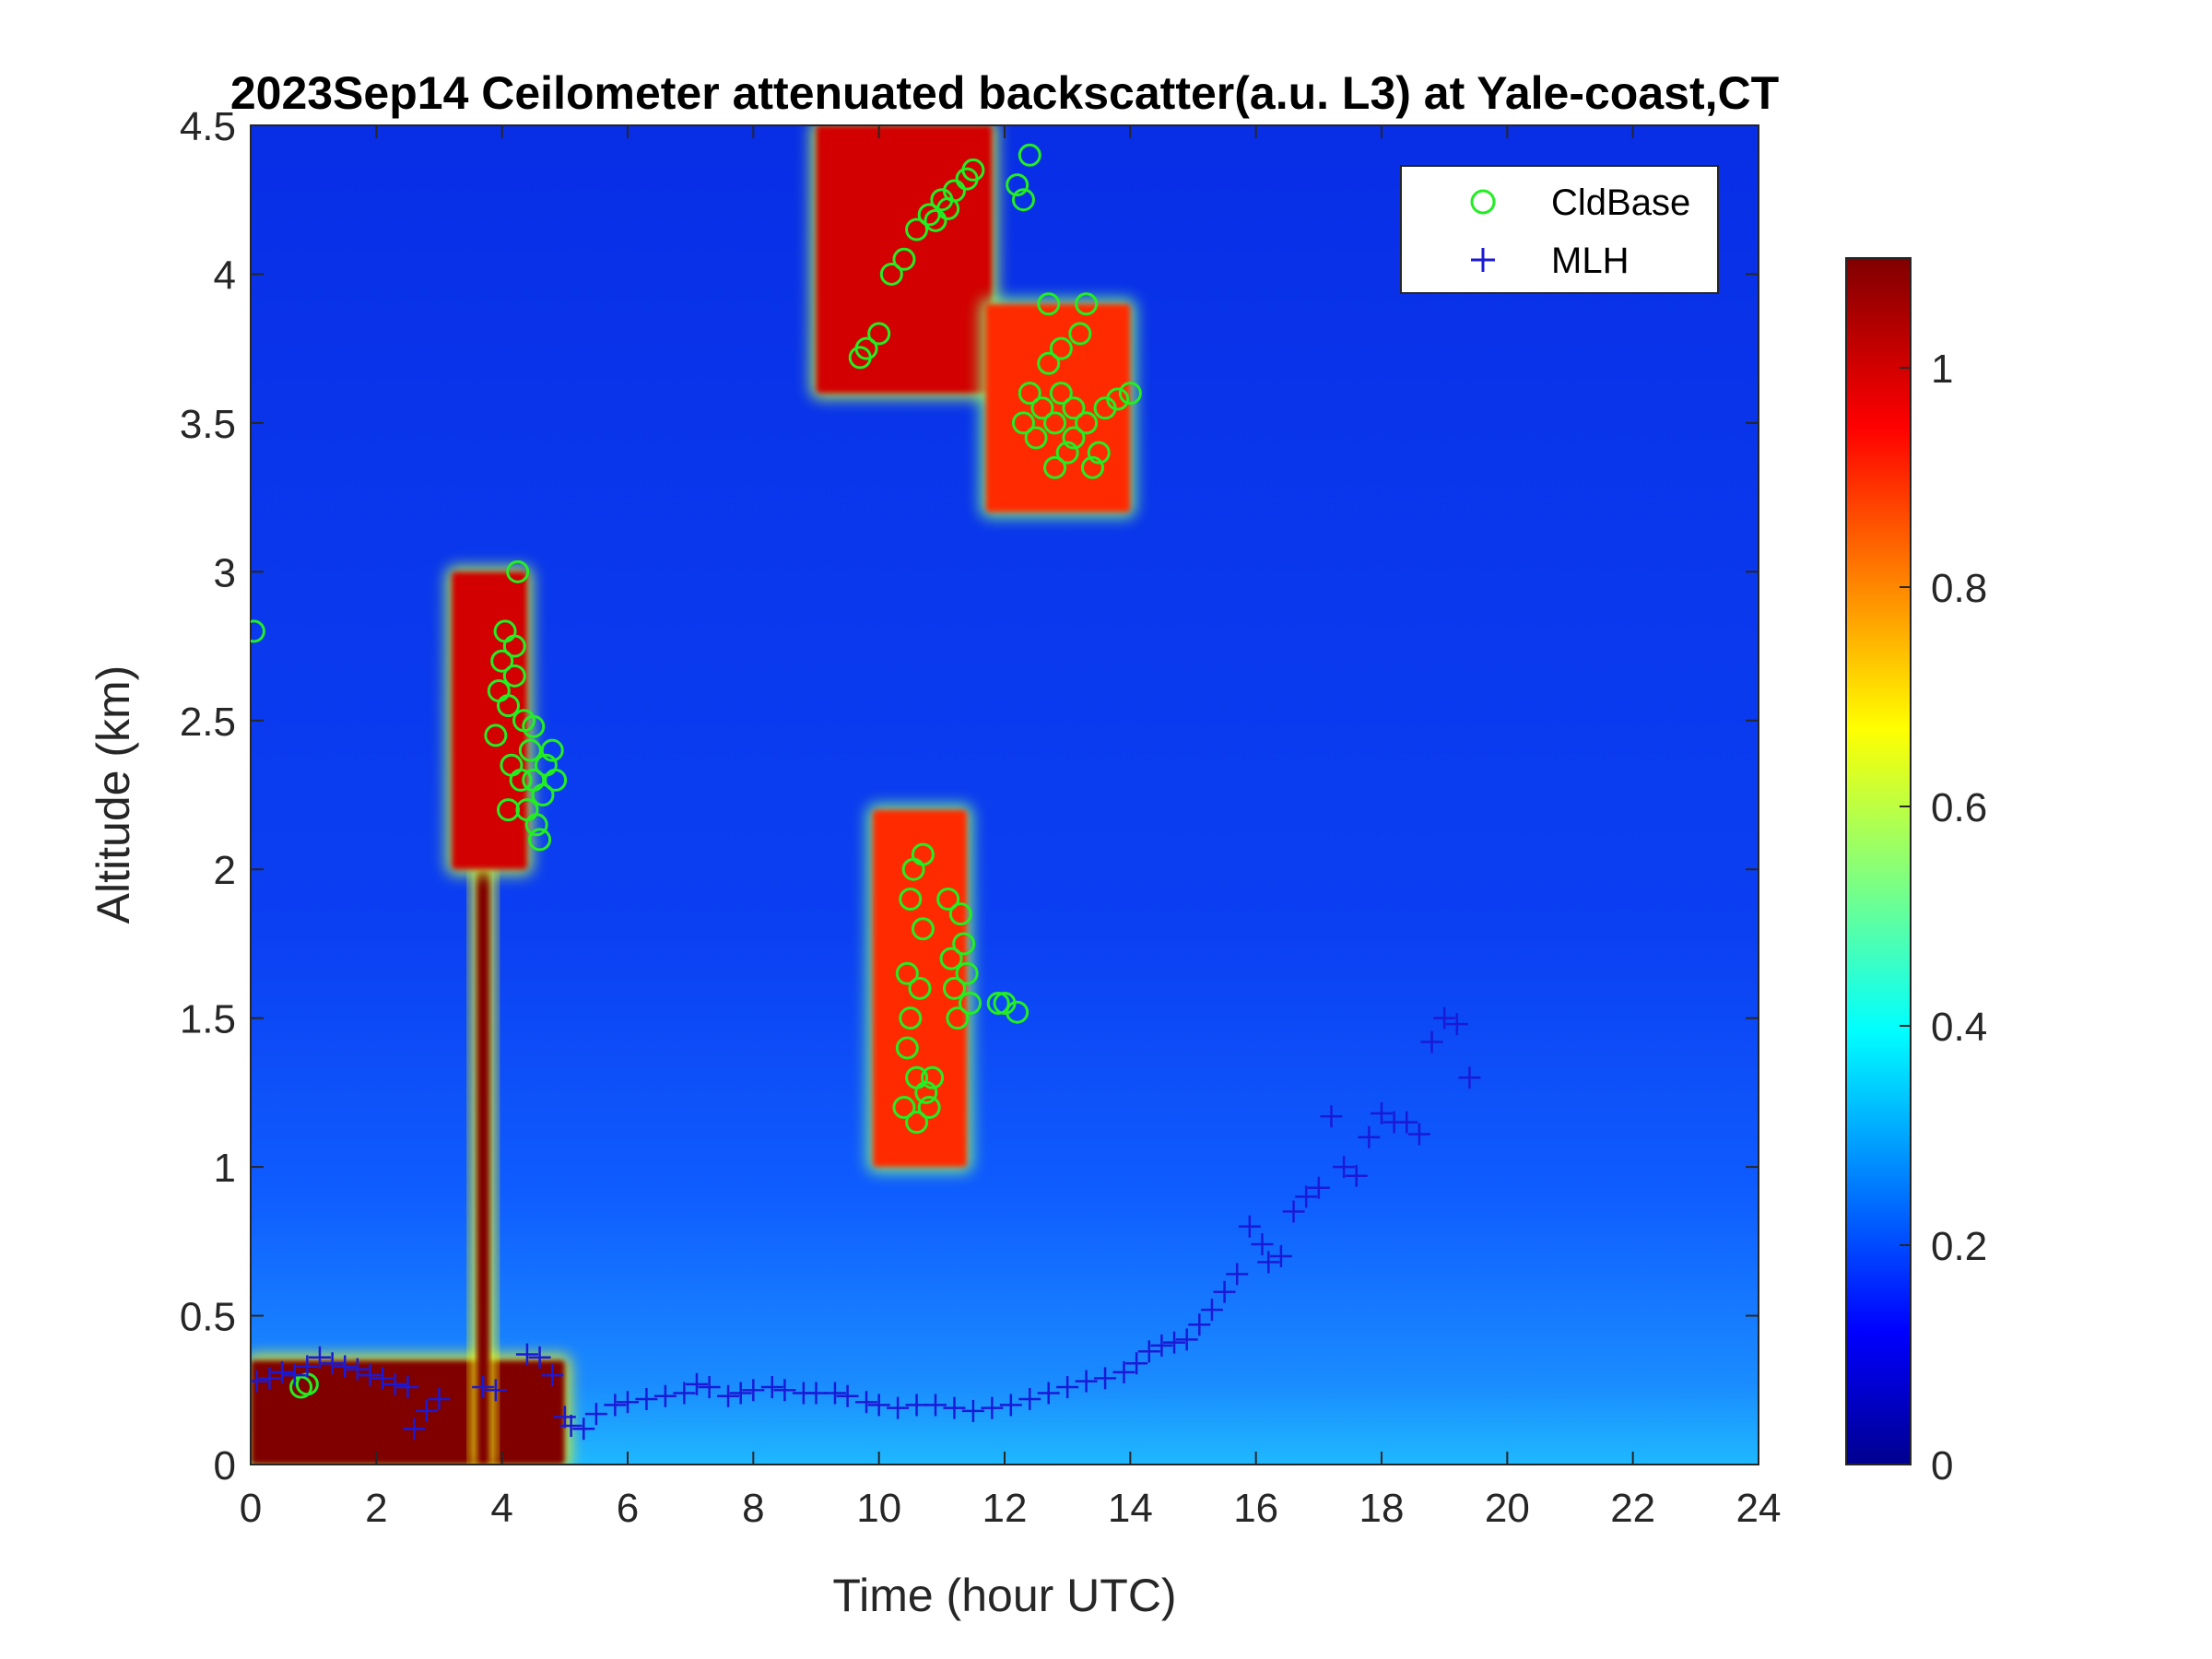 The width and height of the screenshot is (2212, 1659). What do you see at coordinates (1959, 588) in the screenshot?
I see `colorbar-tick-label: 0.8` at bounding box center [1959, 588].